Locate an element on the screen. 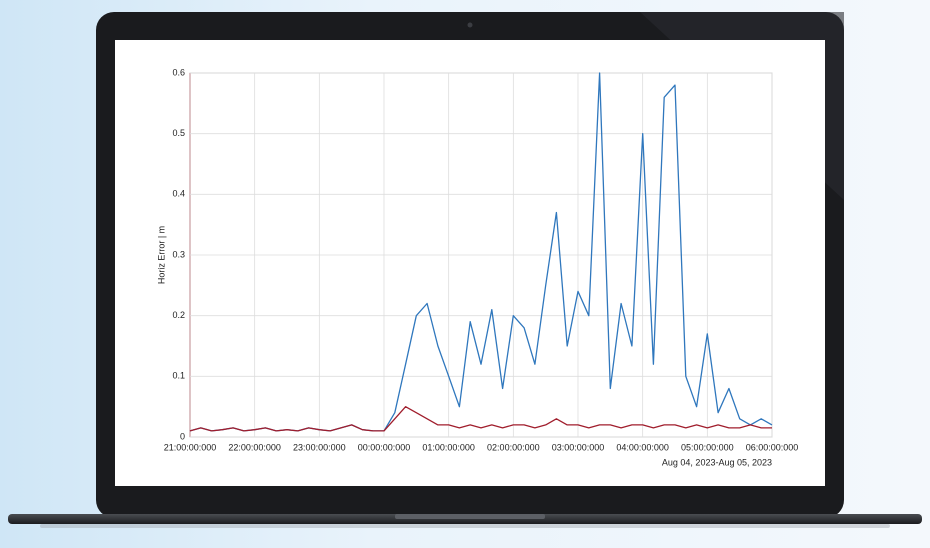  camera is located at coordinates (470, 25).